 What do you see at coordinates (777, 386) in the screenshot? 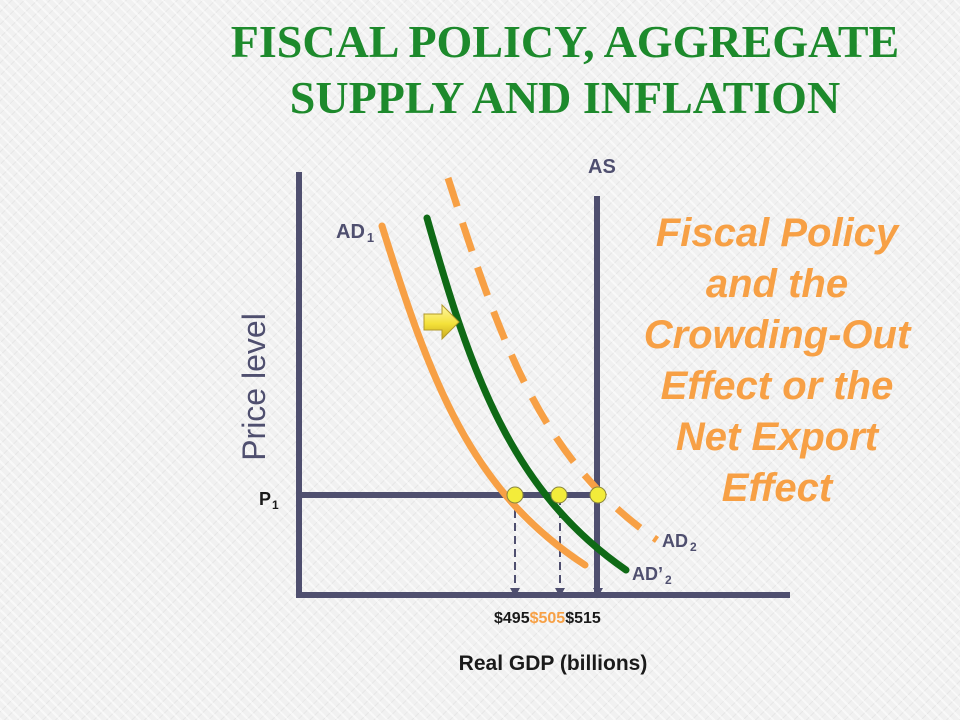
I see `note-line-4: Effect or the` at bounding box center [777, 386].